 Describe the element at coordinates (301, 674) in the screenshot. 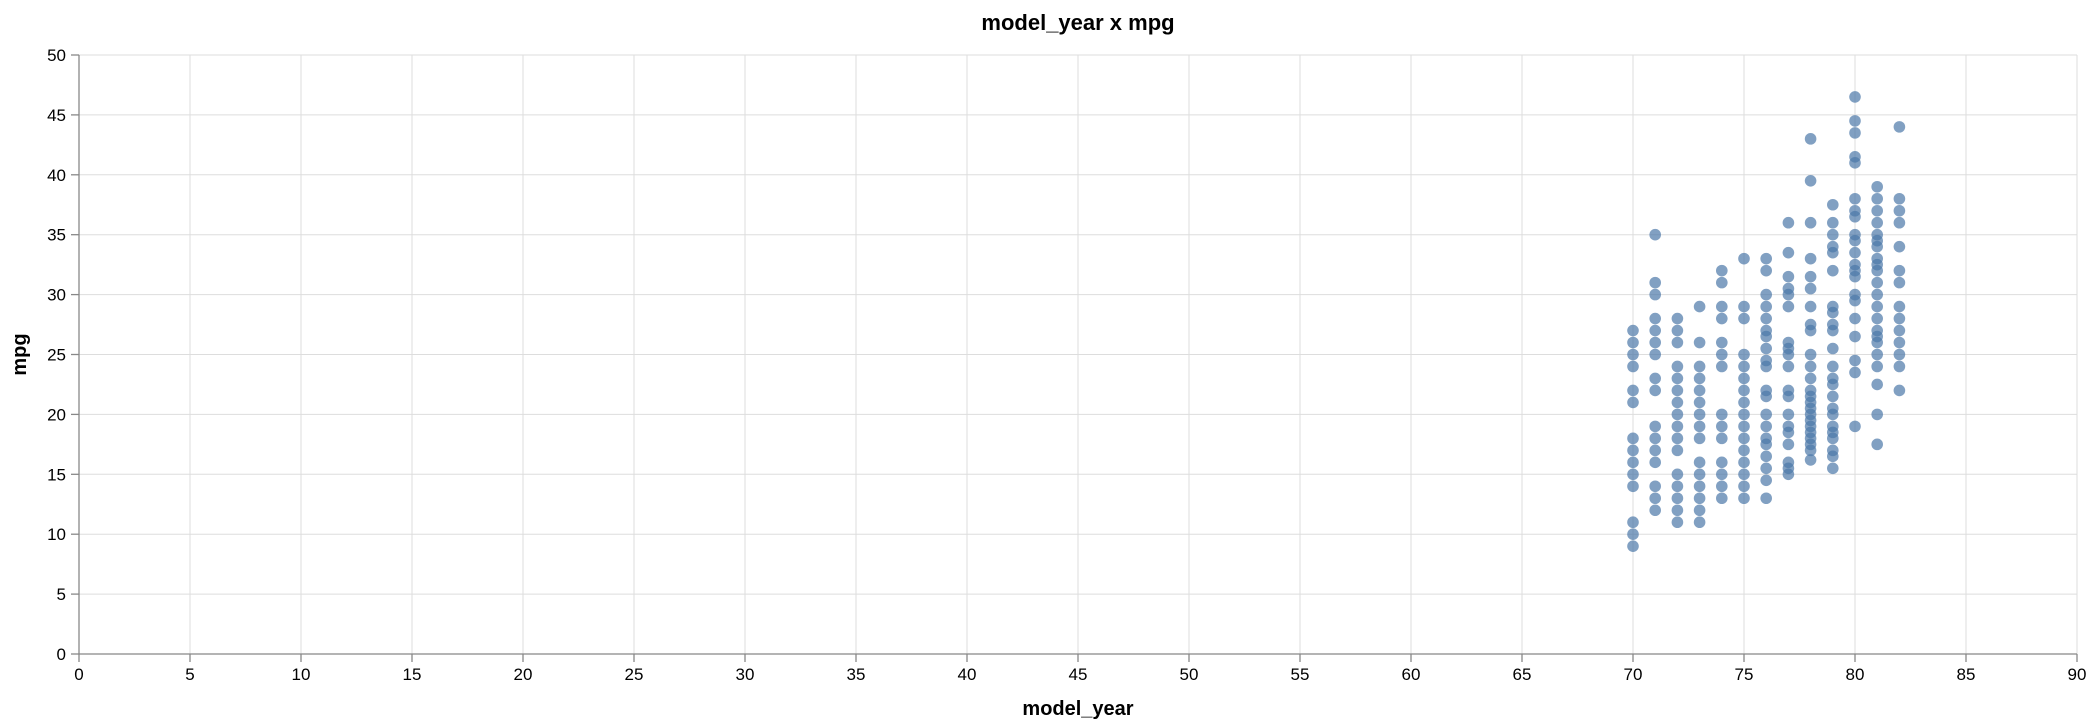

I see `x-tick-label: 10` at that location.